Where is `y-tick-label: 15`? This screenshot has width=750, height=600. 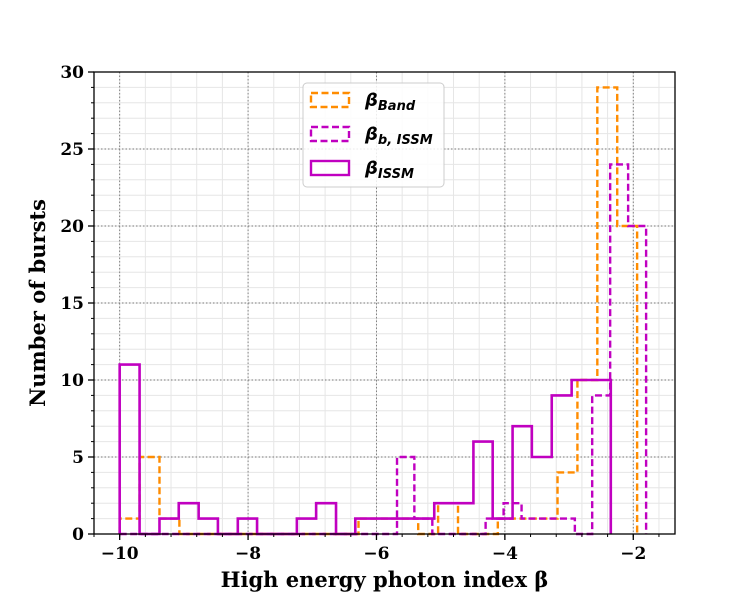 y-tick-label: 15 is located at coordinates (72, 304).